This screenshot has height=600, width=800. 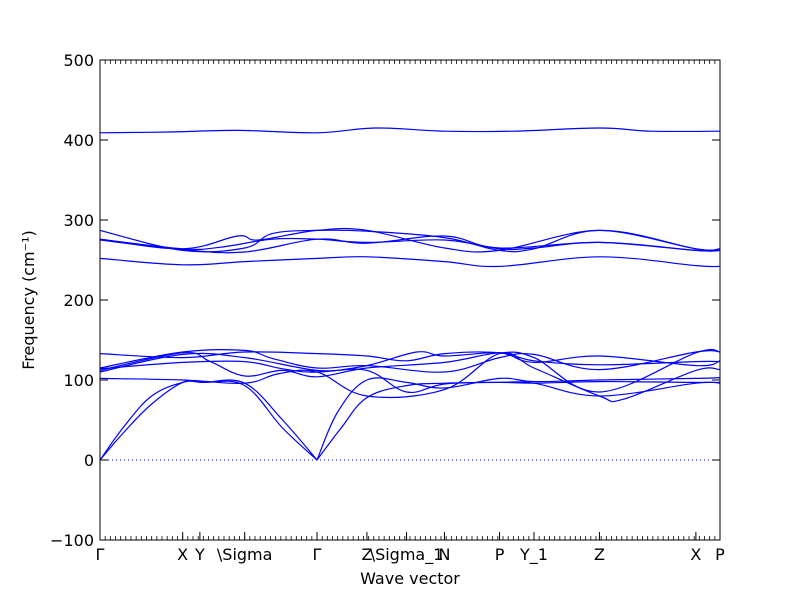 What do you see at coordinates (407, 555) in the screenshot?
I see `x-tick-label: \Sigma_1` at bounding box center [407, 555].